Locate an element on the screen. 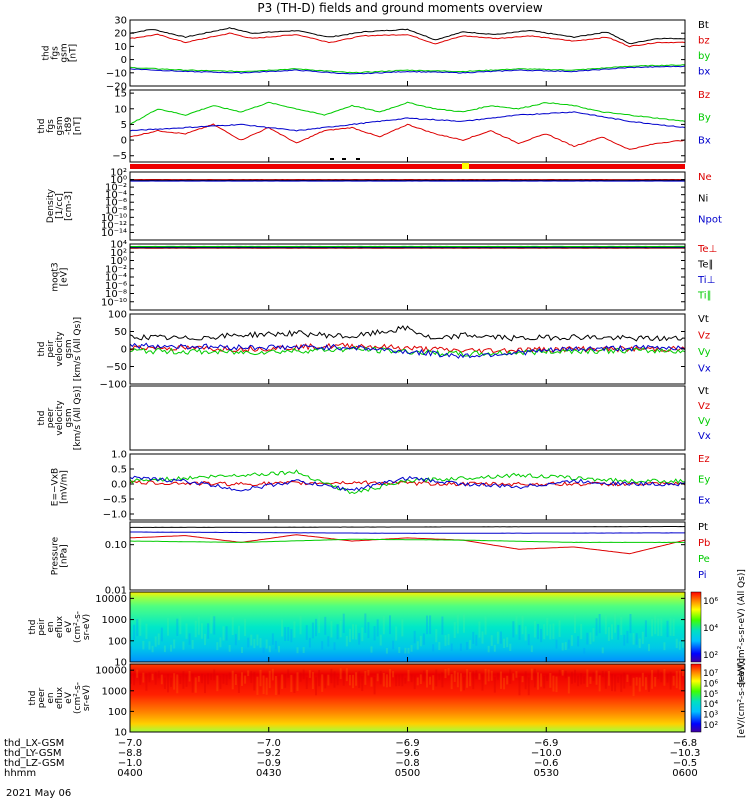 This screenshot has width=750, height=800. y-tick-label: 10⁻¹⁴ is located at coordinates (114, 233).